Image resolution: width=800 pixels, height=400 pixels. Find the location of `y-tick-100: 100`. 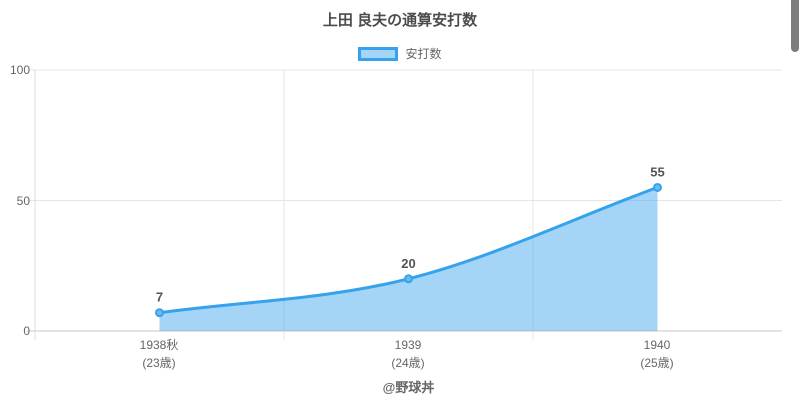

y-tick-100: 100 is located at coordinates (20, 70).